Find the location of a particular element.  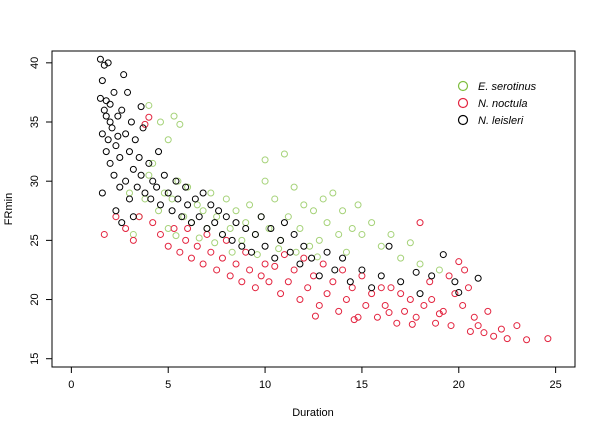

y-axis-title: FRmin is located at coordinates (9, 209).